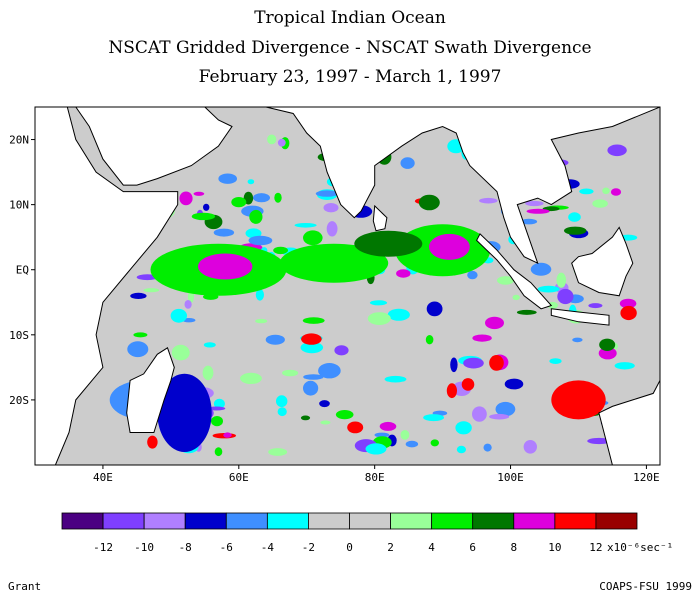 The width and height of the screenshot is (700, 600). I want to click on colorbar-tick-label: -2, so click(308, 547).